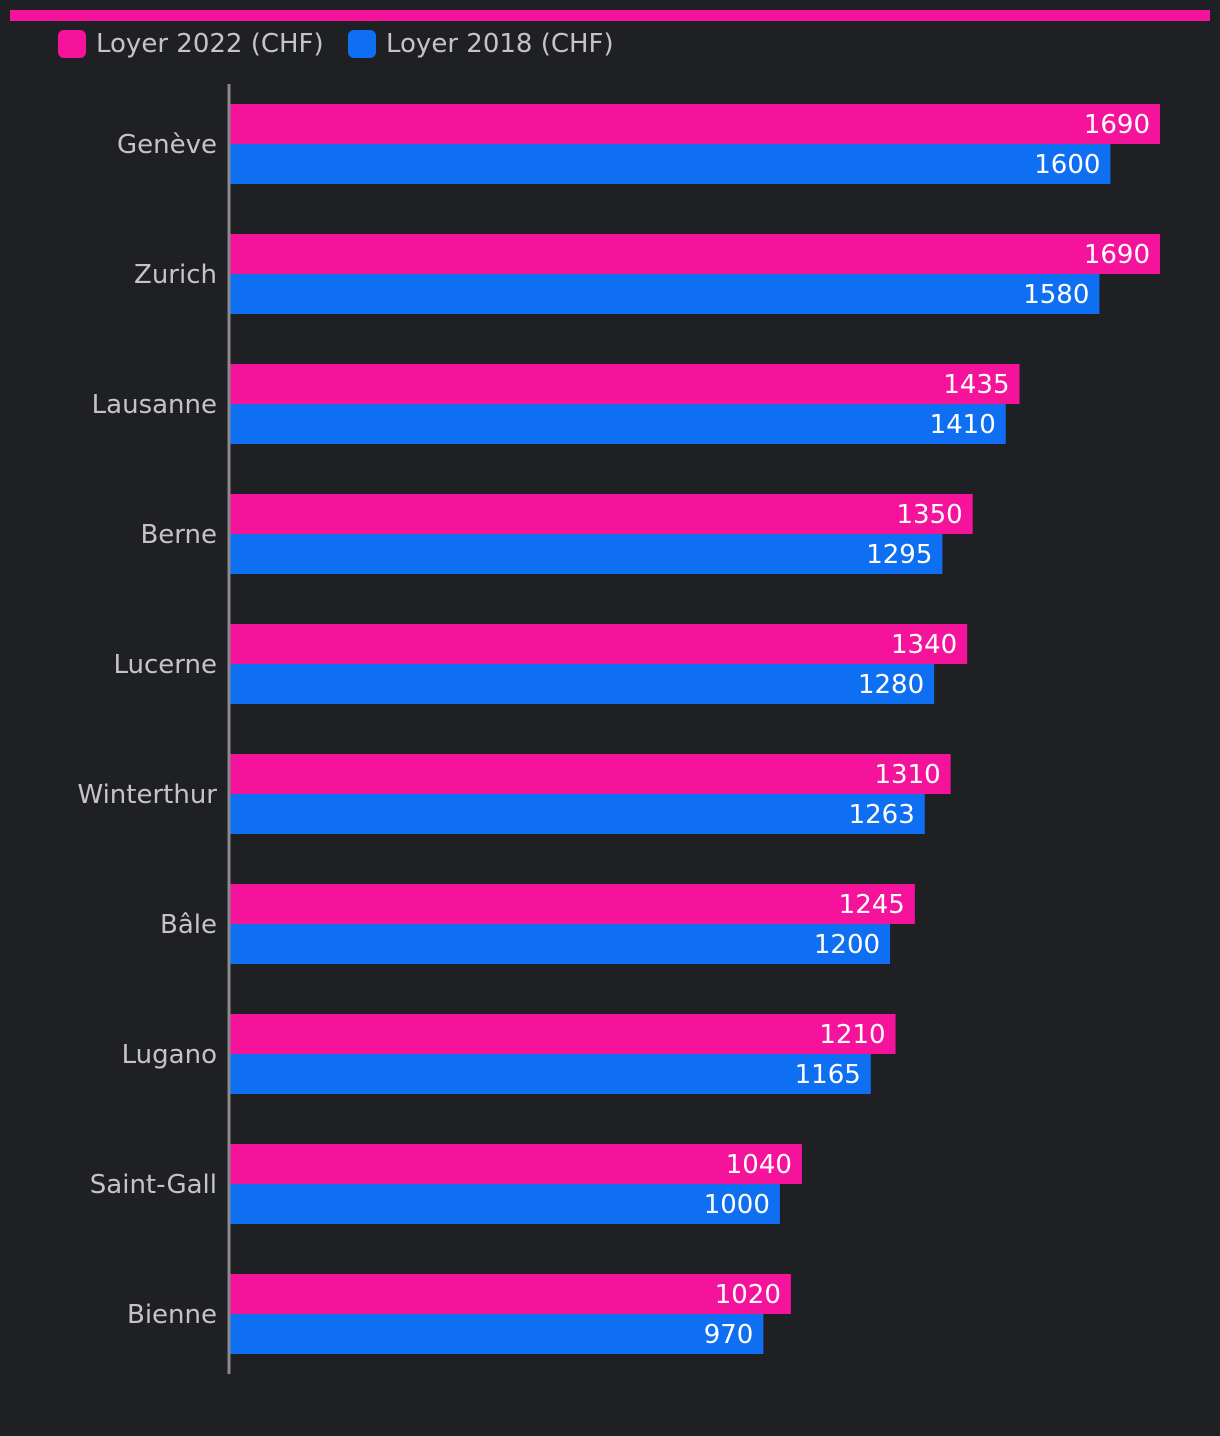 The width and height of the screenshot is (1220, 1436). I want to click on category-label-saint-gall: Saint-Gall, so click(153, 1185).